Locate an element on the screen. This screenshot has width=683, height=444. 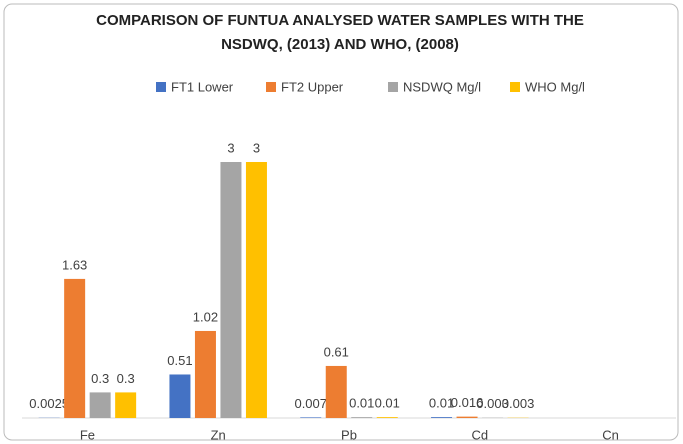
legend-label: FT1 Lower is located at coordinates (202, 86).